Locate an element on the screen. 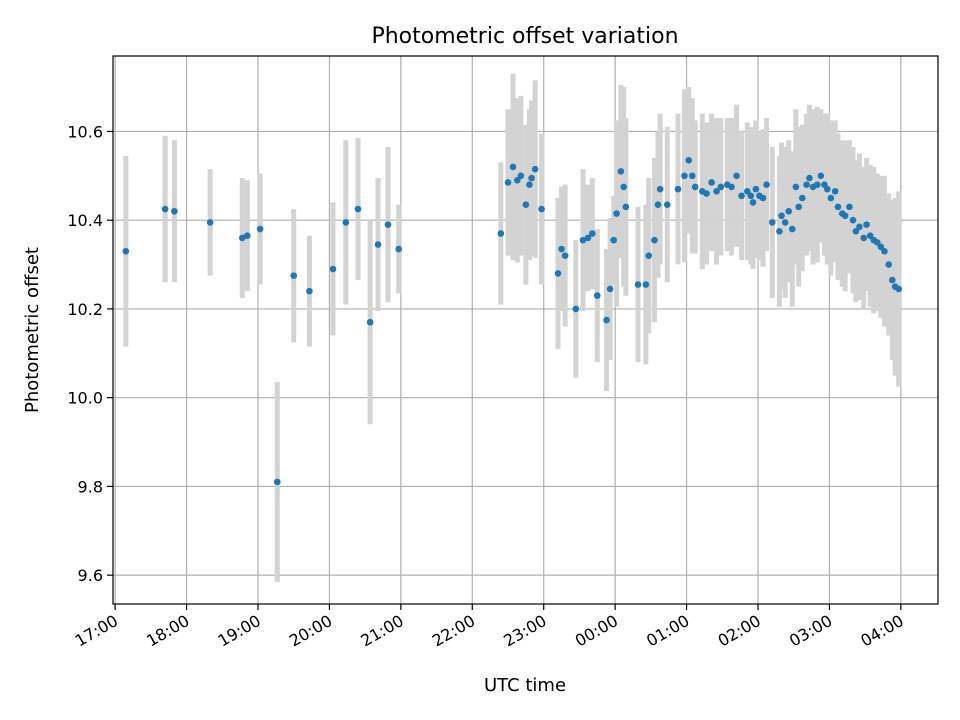 This screenshot has height=720, width=960. y-tick-label: 9.8 is located at coordinates (90, 486).